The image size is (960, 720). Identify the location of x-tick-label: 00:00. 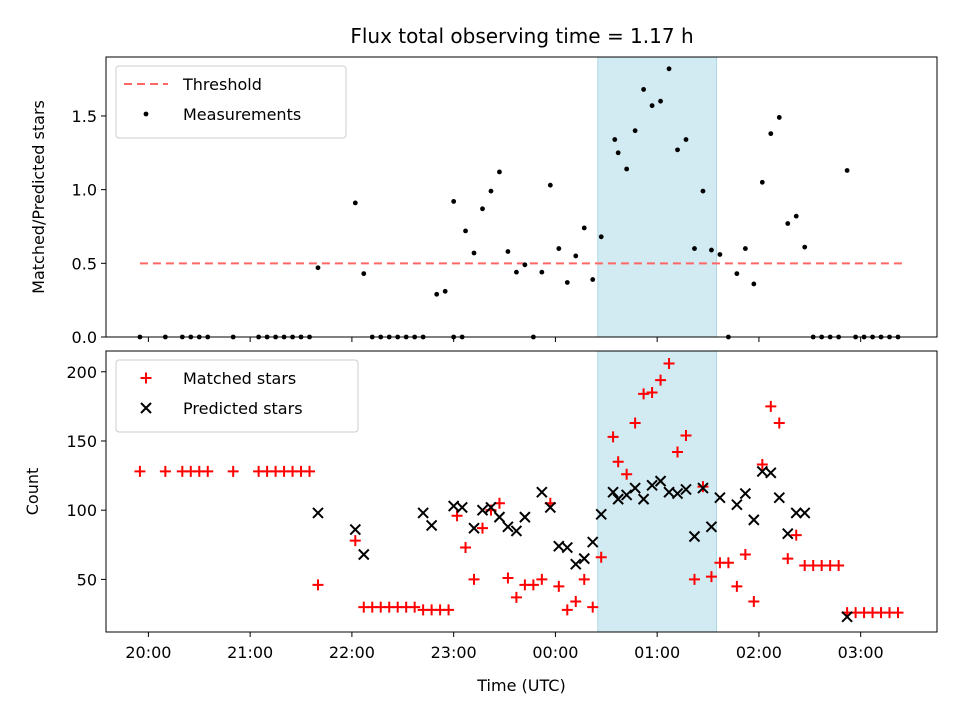
(555, 652).